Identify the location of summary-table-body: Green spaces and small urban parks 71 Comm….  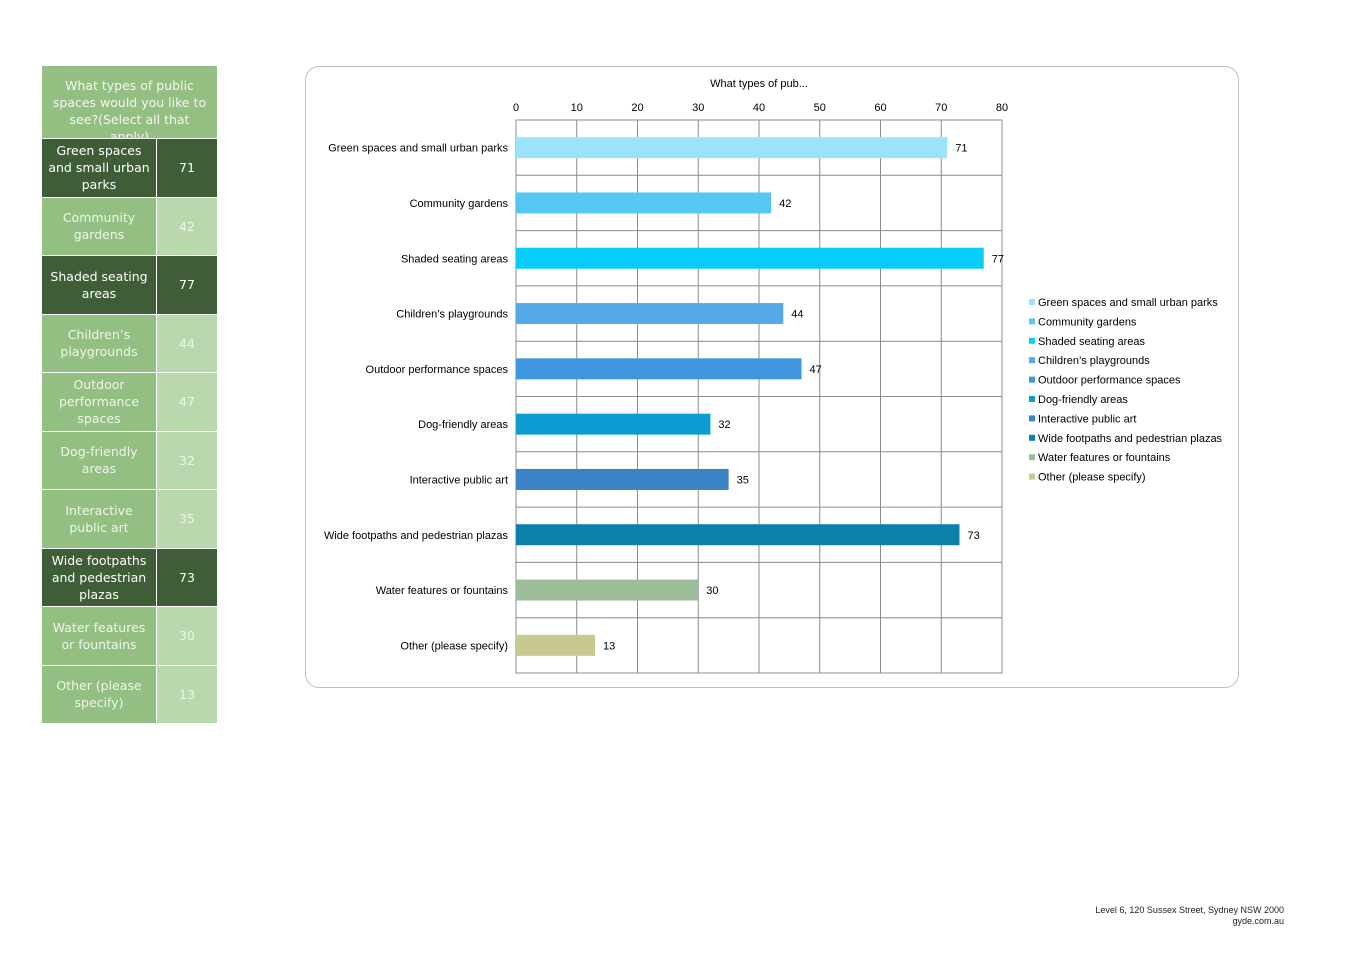
(129, 431).